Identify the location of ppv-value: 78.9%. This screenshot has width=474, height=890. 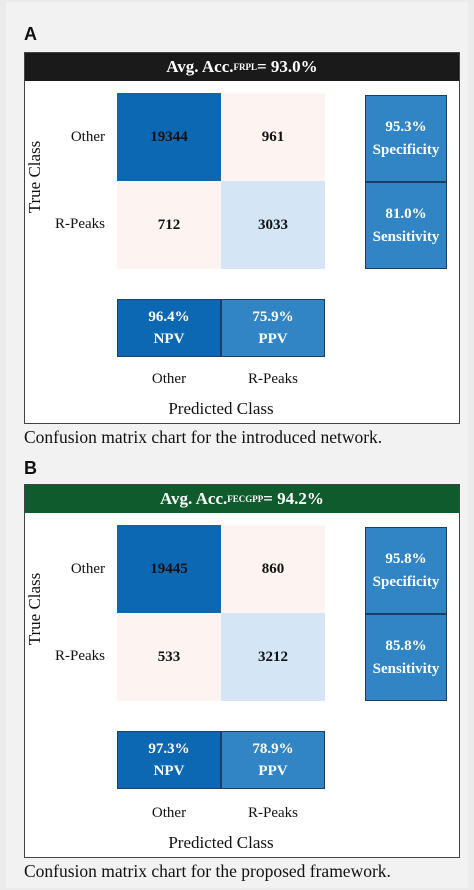
(273, 749).